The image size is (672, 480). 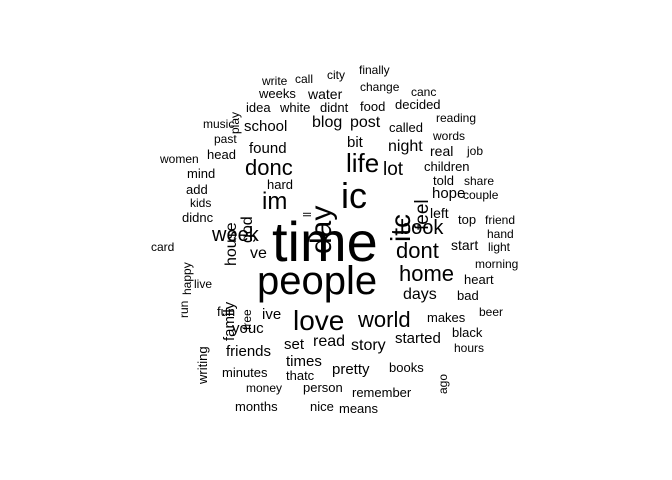 I want to click on word-didnc: didnc, so click(x=198, y=217).